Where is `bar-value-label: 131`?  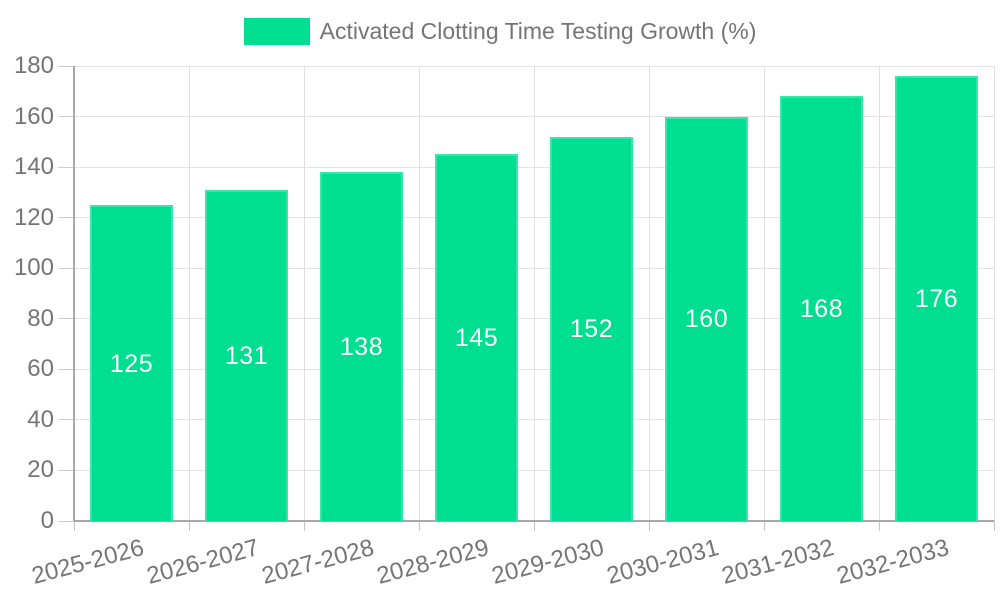
bar-value-label: 131 is located at coordinates (246, 355).